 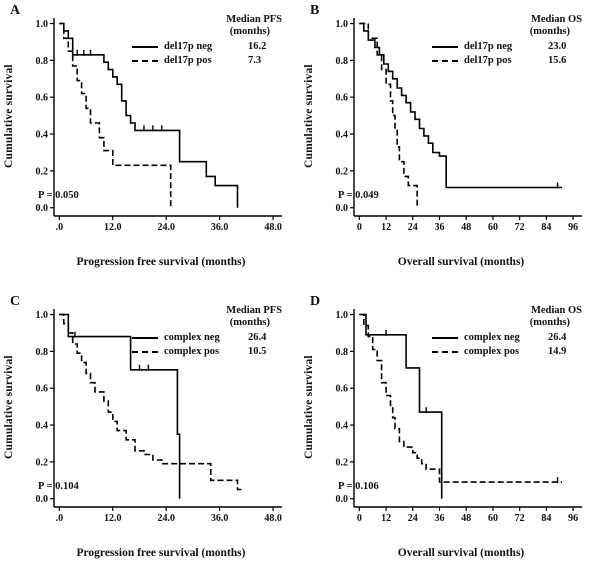 I want to click on p-value: P = 0.104, so click(x=58, y=486).